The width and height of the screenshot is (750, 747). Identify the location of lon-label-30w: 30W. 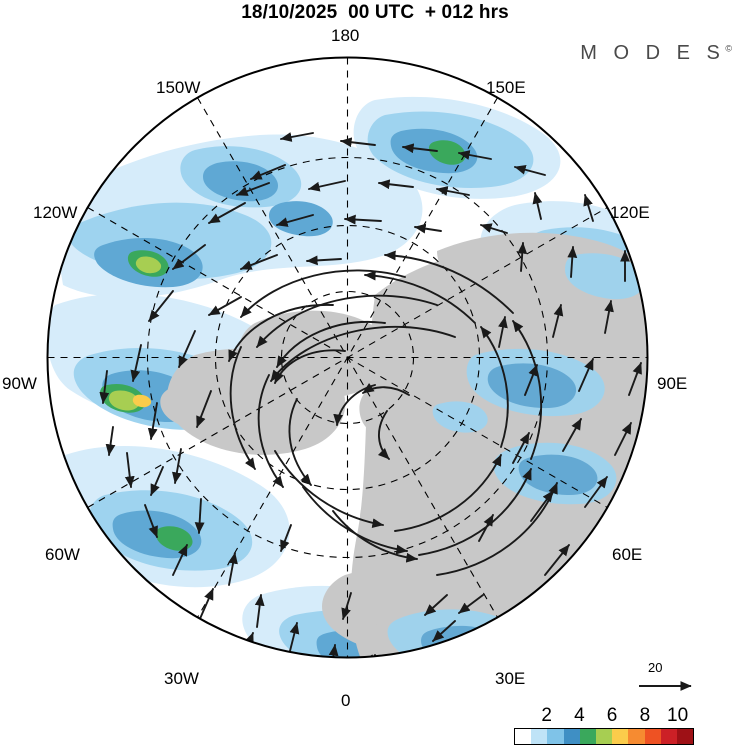
(181, 678).